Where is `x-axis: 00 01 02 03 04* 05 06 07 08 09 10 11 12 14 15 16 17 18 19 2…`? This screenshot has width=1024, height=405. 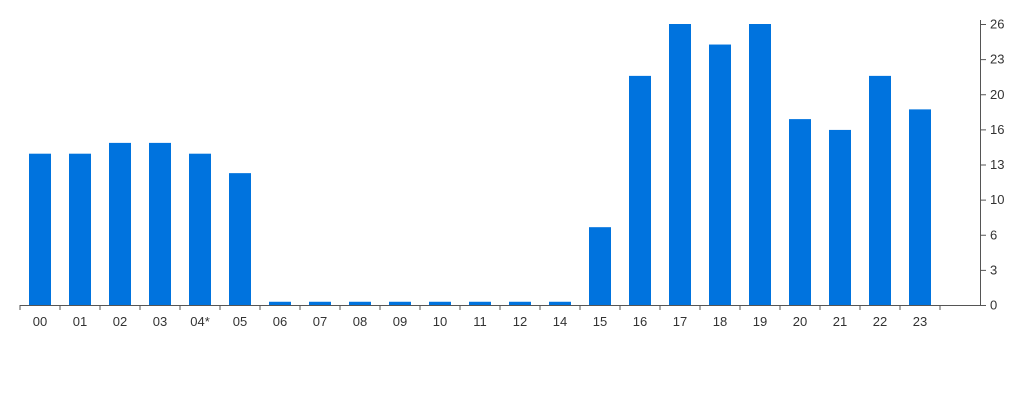 x-axis: 00 01 02 03 04* 05 06 07 08 09 10 11 12 14 15 16 17 18 19 2… is located at coordinates (499, 317).